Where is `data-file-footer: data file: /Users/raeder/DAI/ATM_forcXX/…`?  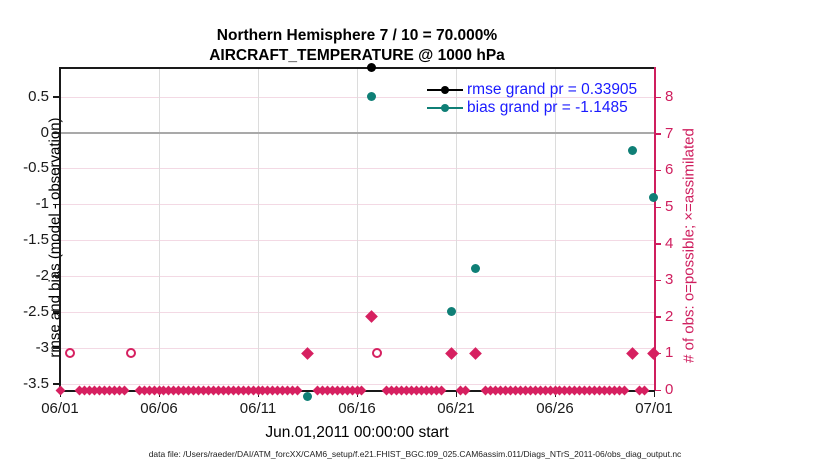 data-file-footer: data file: /Users/raeder/DAI/ATM_forcXX/… is located at coordinates (415, 454).